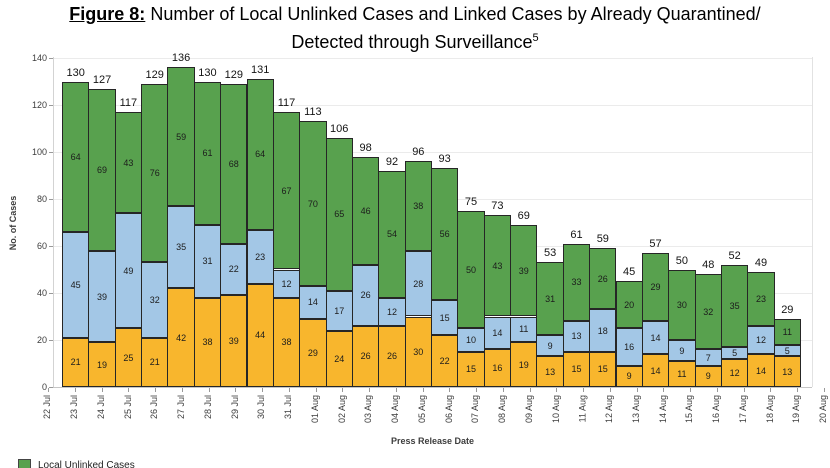 The width and height of the screenshot is (830, 468). I want to click on bar-segment-detected_surveillance: 7, so click(708, 357).